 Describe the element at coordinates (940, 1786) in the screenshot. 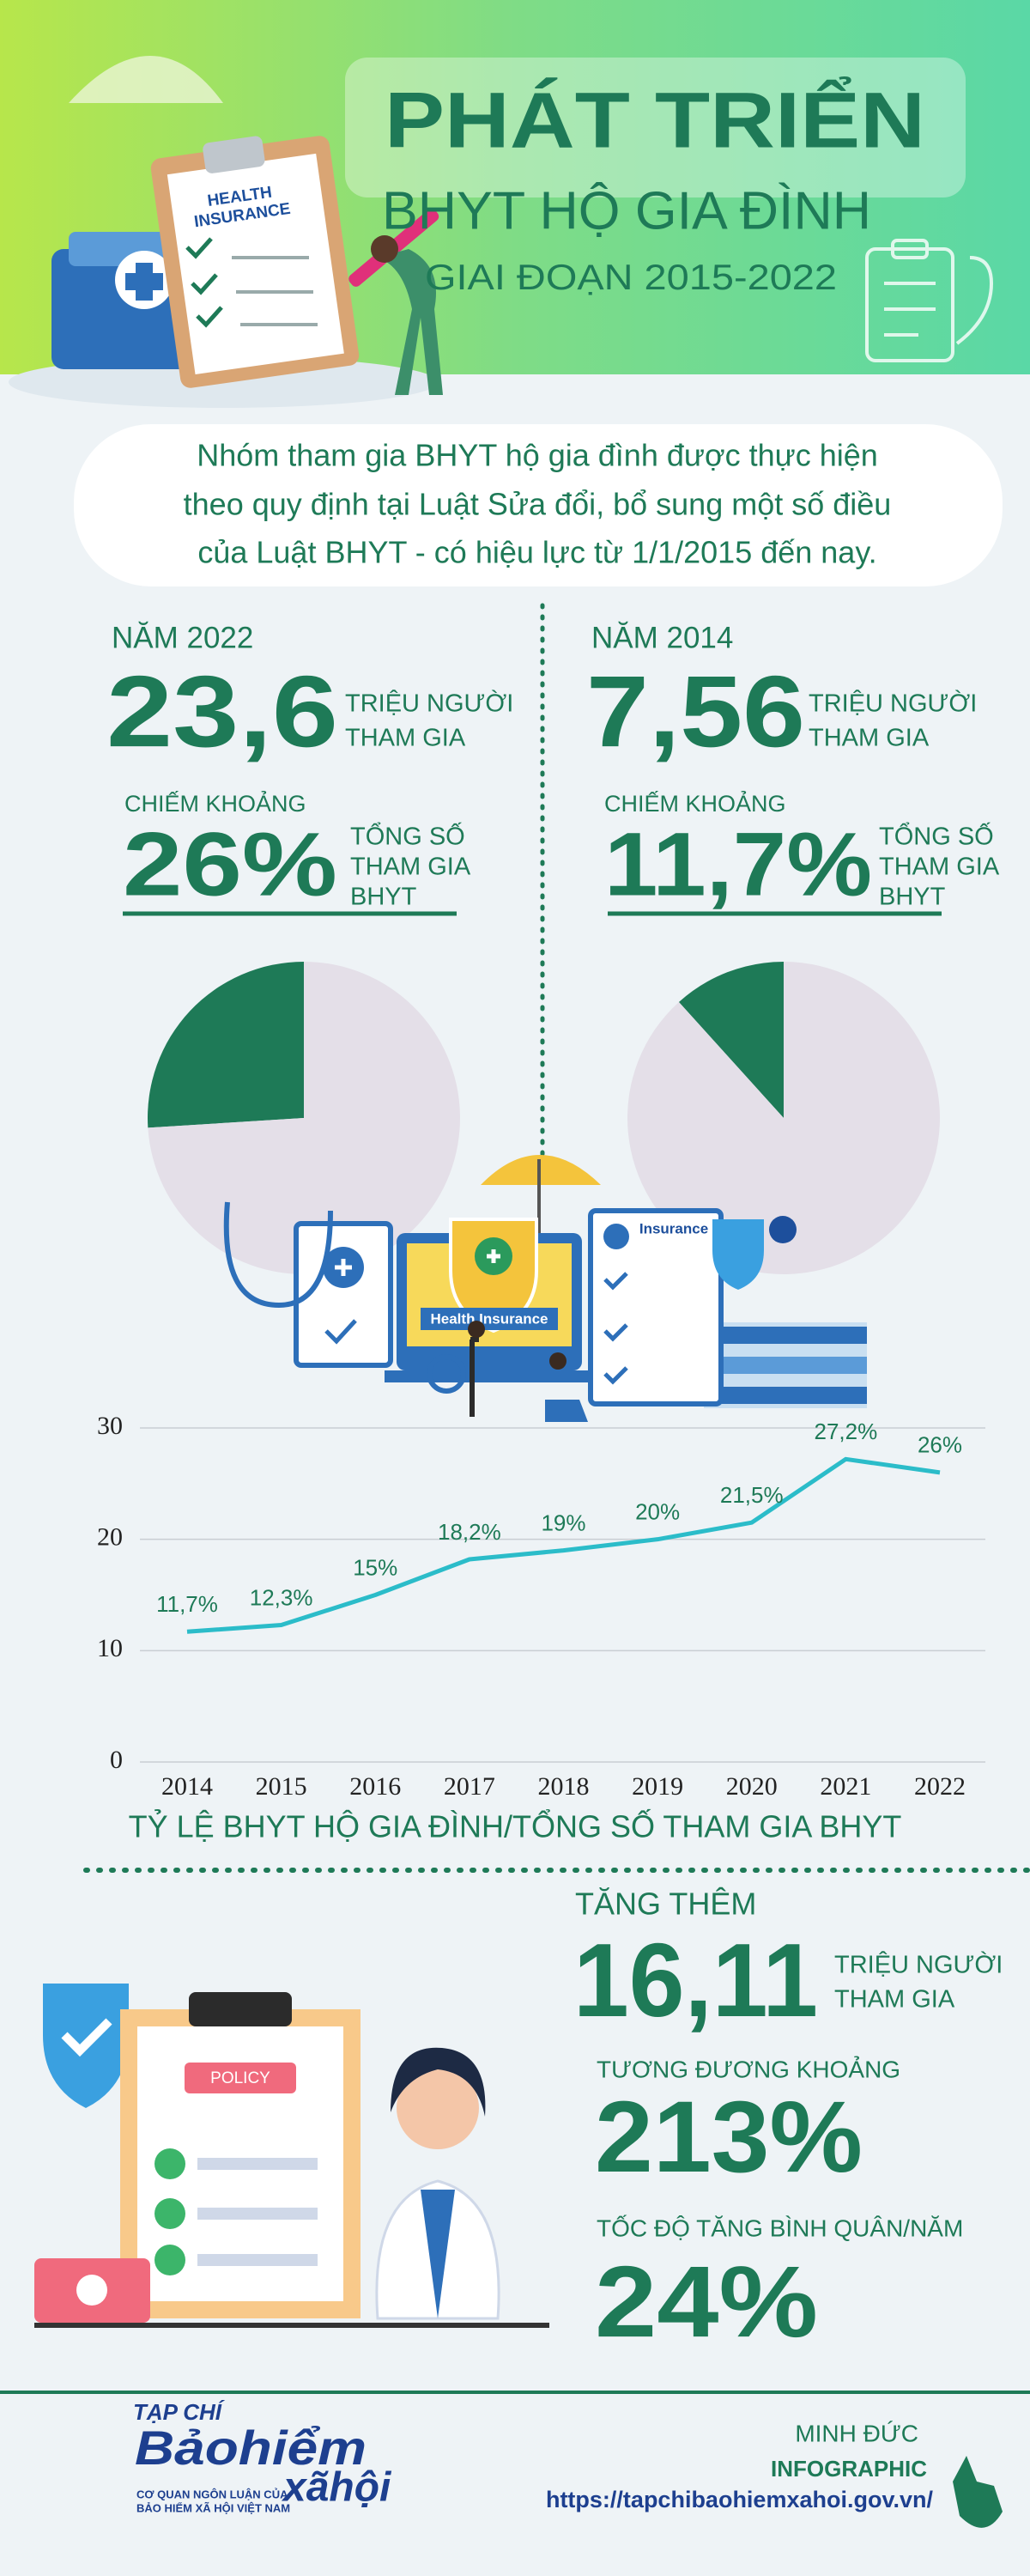

I see `x-tick-label: 2022` at that location.